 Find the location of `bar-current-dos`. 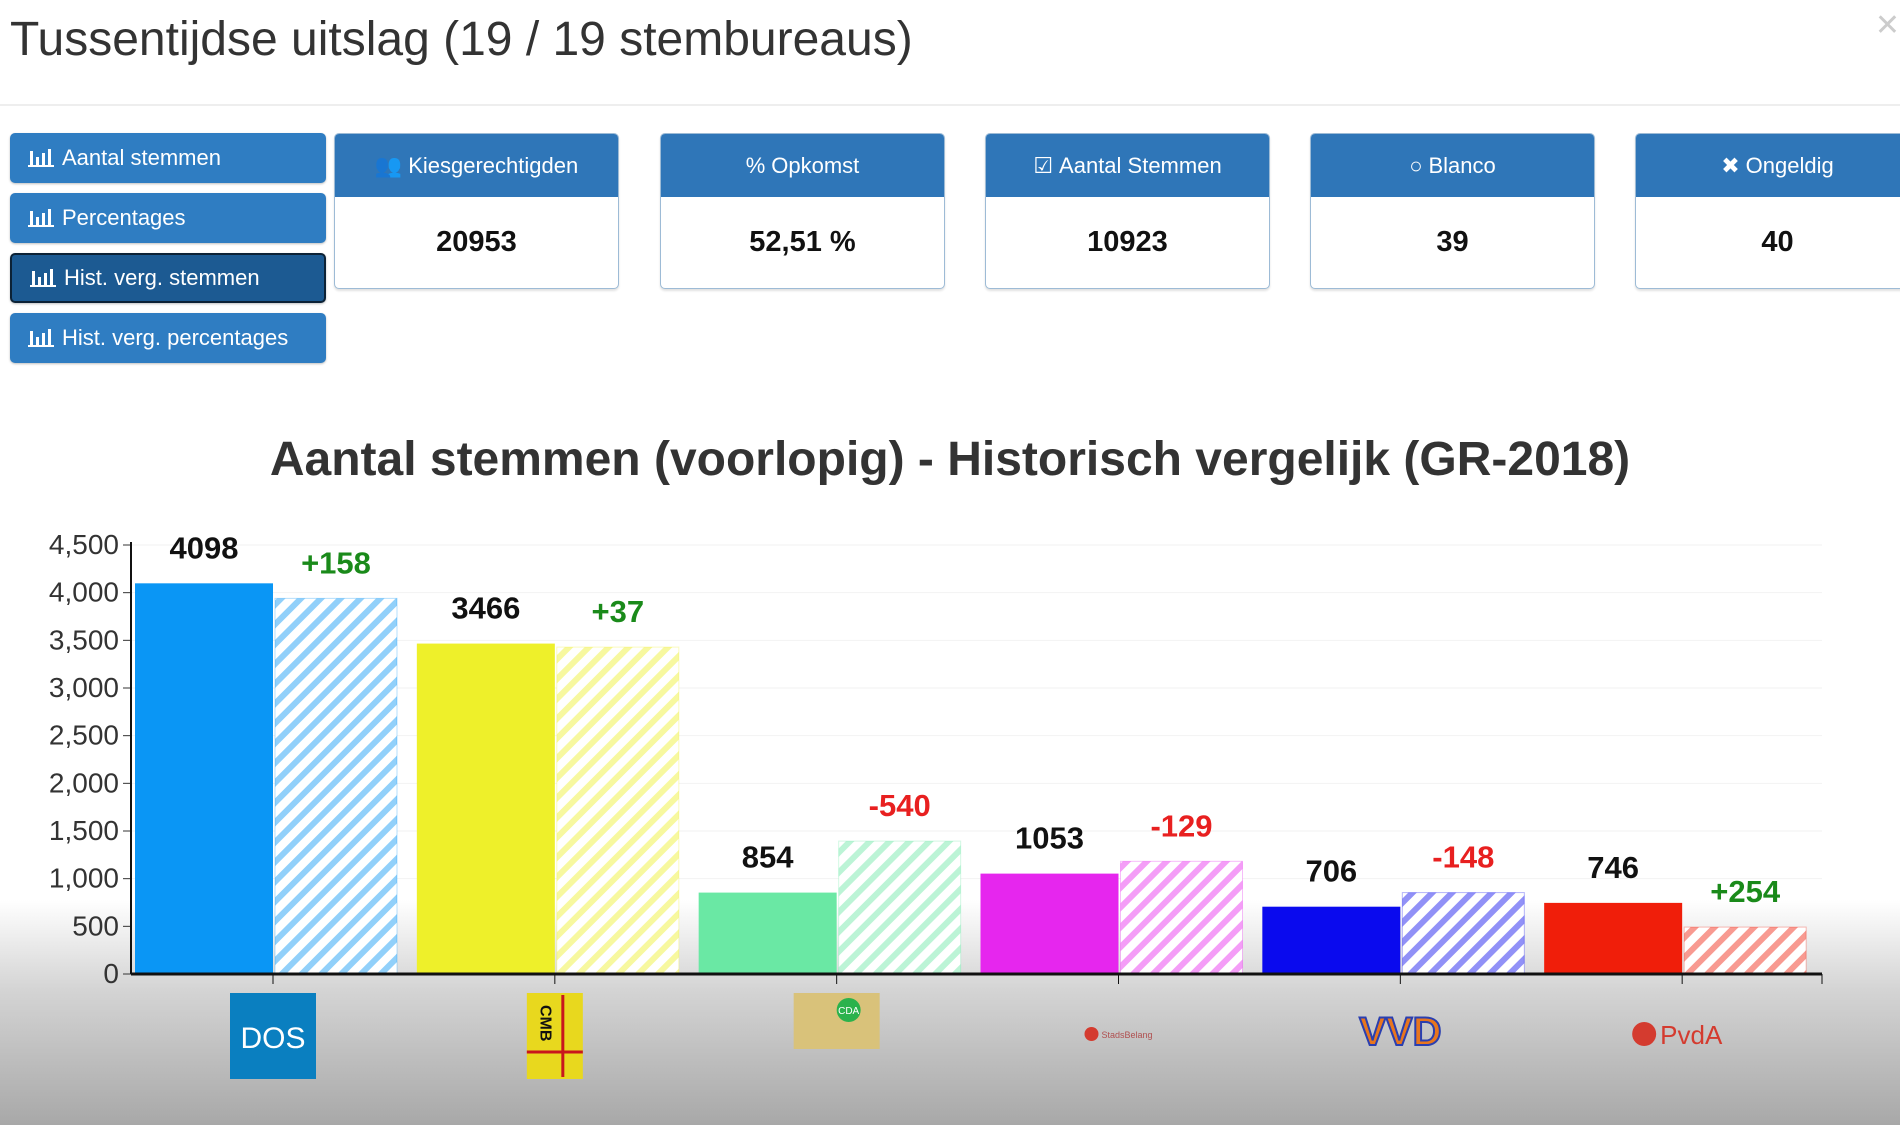

bar-current-dos is located at coordinates (204, 778).